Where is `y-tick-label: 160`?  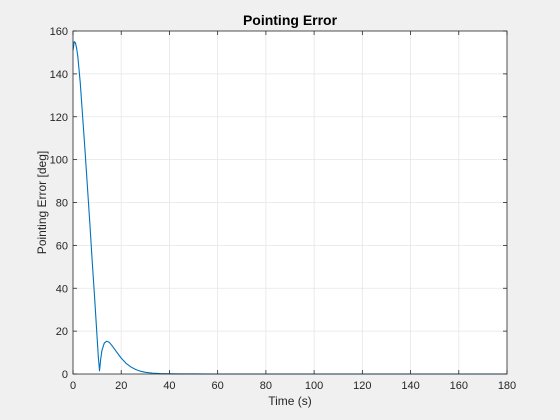
y-tick-label: 160 is located at coordinates (59, 32).